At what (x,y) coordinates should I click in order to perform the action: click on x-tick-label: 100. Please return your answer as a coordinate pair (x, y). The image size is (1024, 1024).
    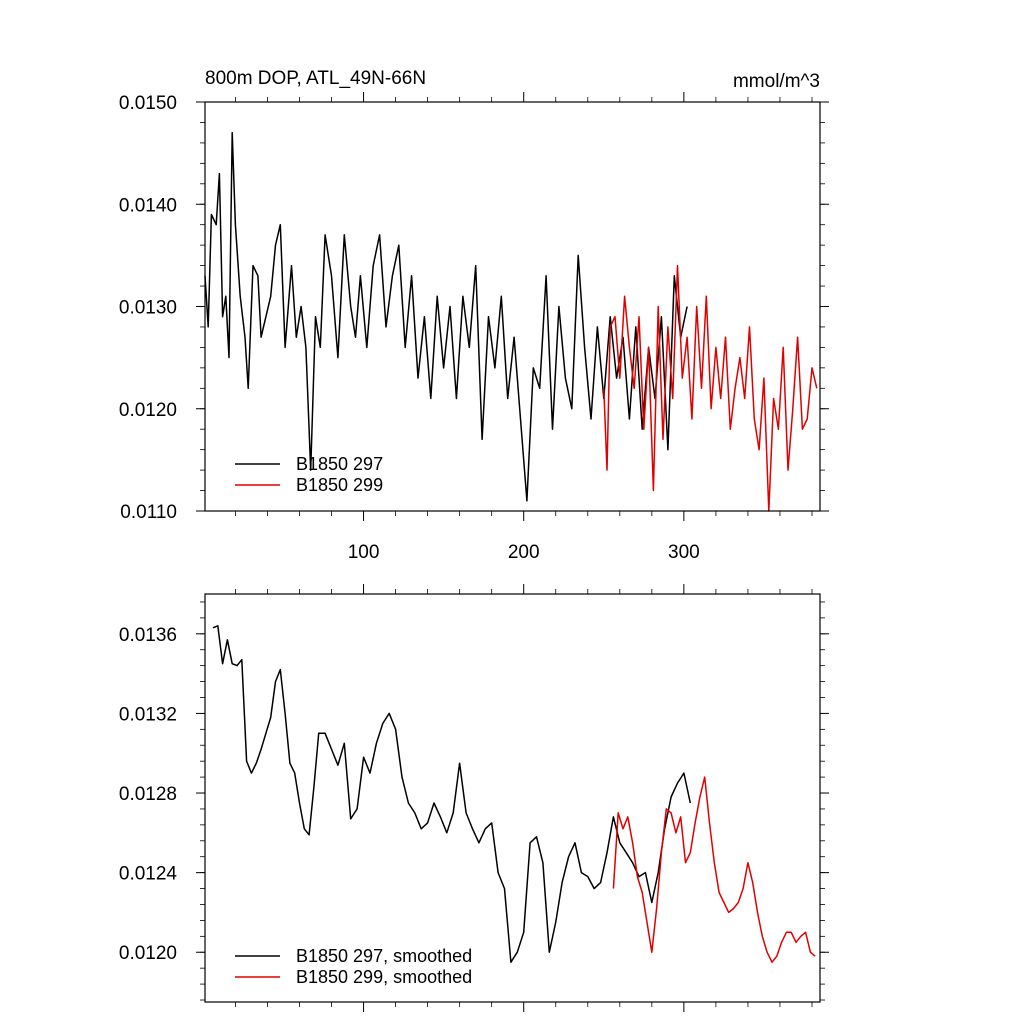
    Looking at the image, I should click on (364, 552).